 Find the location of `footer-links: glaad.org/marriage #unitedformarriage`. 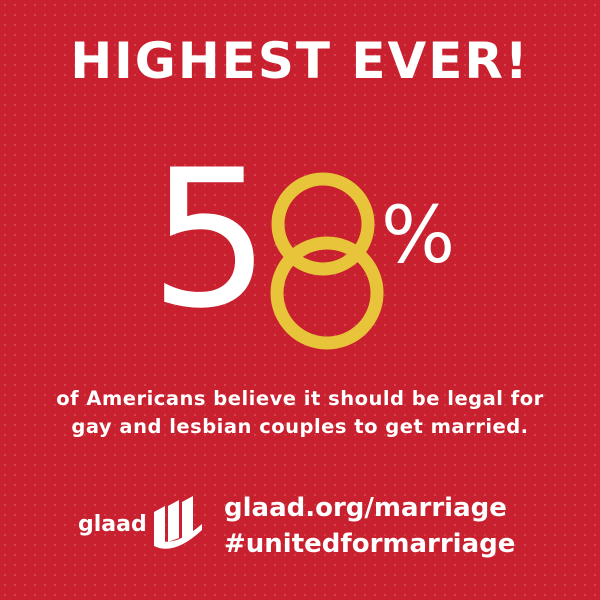

footer-links: glaad.org/marriage #unitedformarriage is located at coordinates (369, 526).